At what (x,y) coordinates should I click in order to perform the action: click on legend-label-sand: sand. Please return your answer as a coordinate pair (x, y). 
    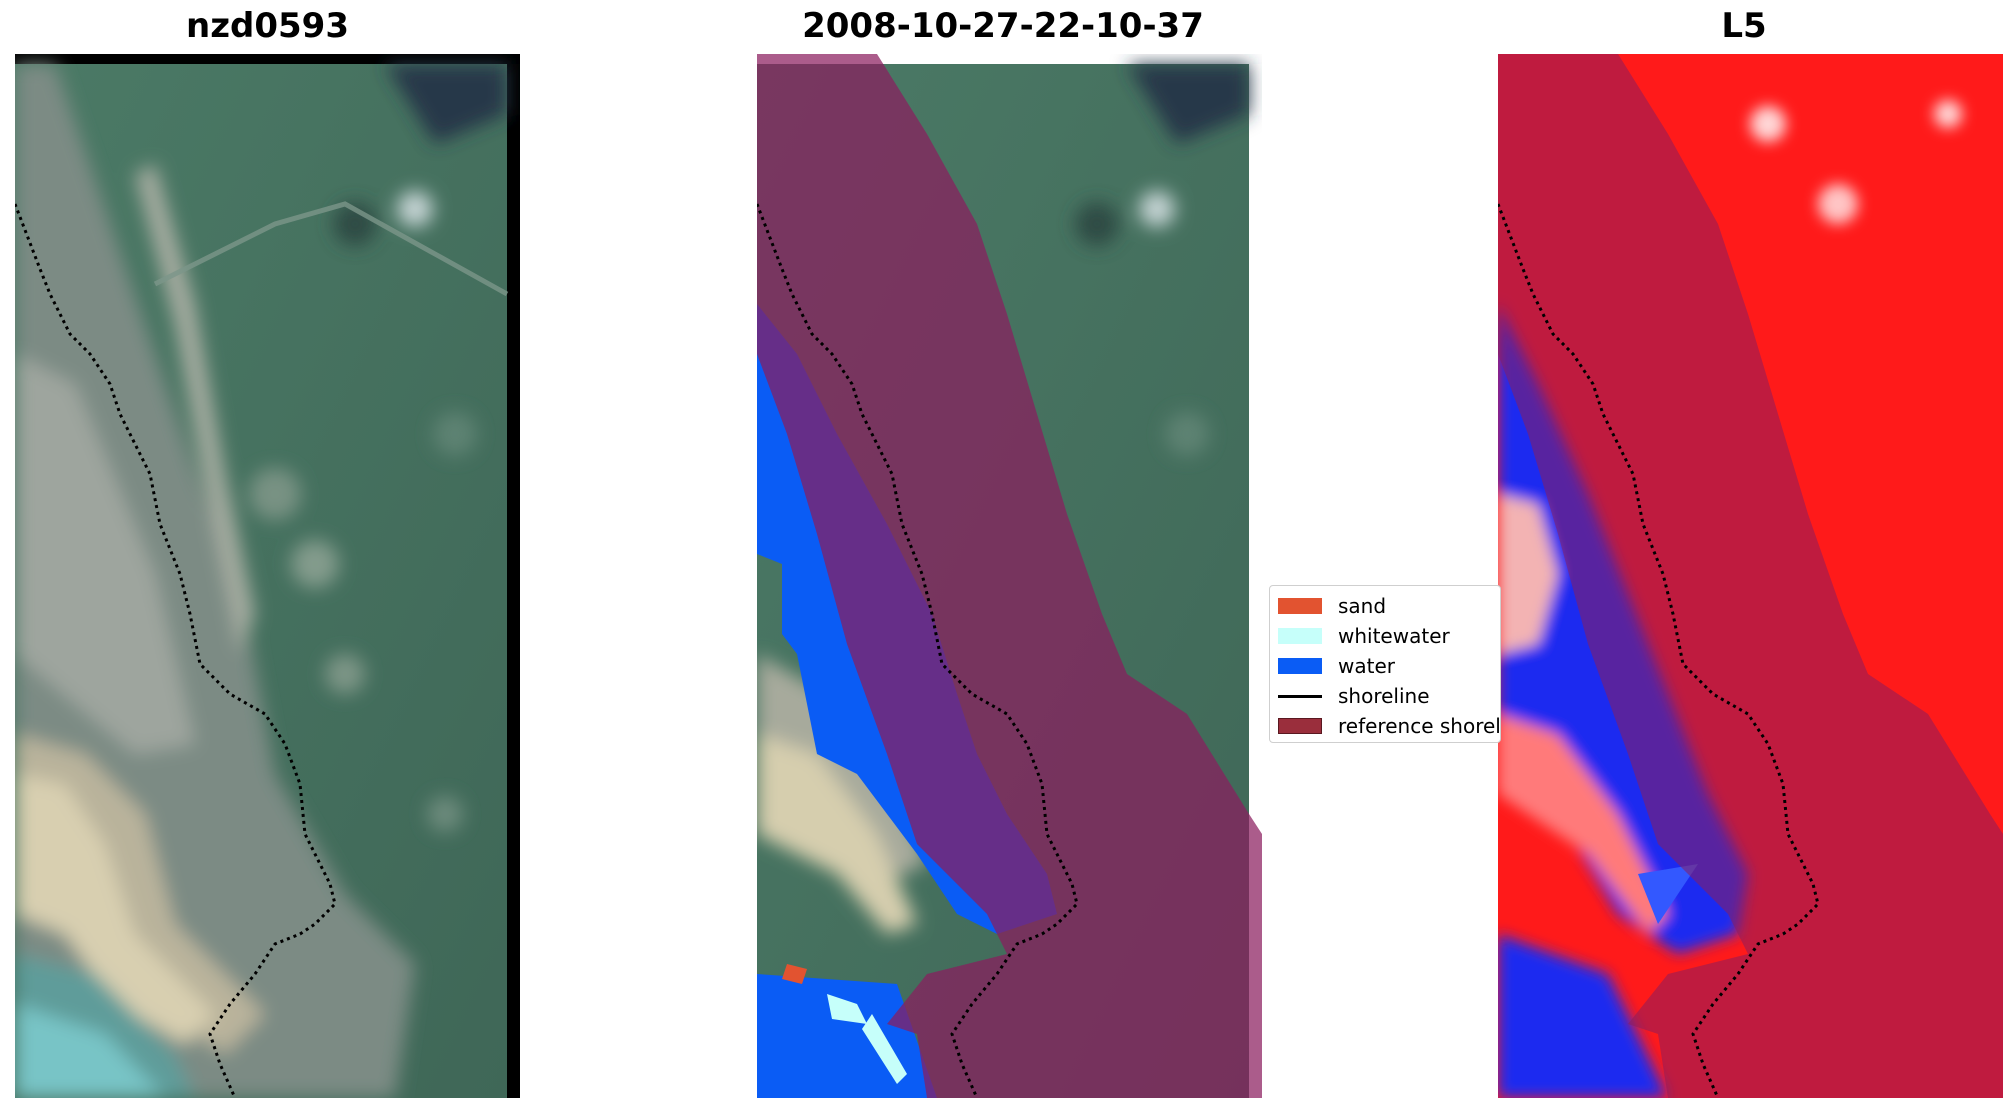
    Looking at the image, I should click on (1362, 606).